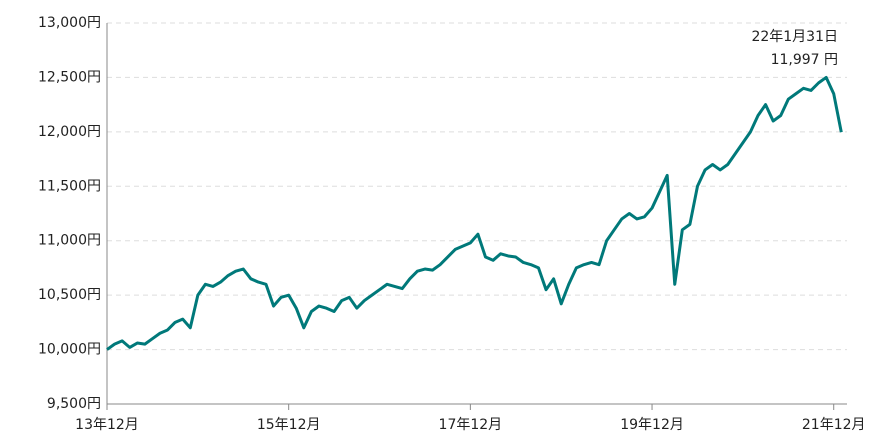 The image size is (885, 445). I want to click on x-tick-label: 21年12月, so click(834, 425).